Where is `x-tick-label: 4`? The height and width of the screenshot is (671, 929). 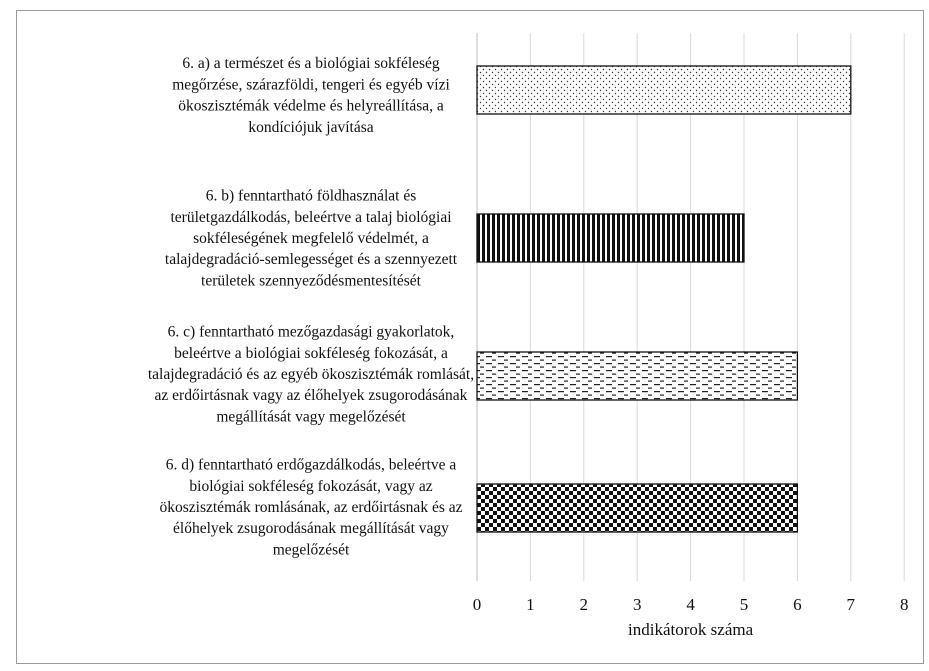
x-tick-label: 4 is located at coordinates (690, 604).